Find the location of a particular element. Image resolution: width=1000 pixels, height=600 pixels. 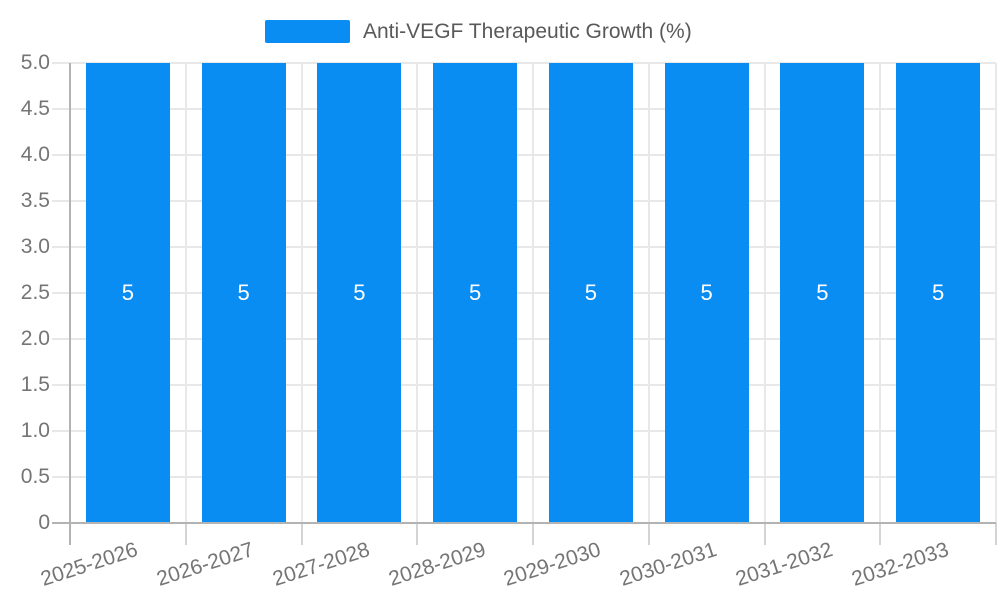

y-axis-tick-label: 1.5 is located at coordinates (35, 384).